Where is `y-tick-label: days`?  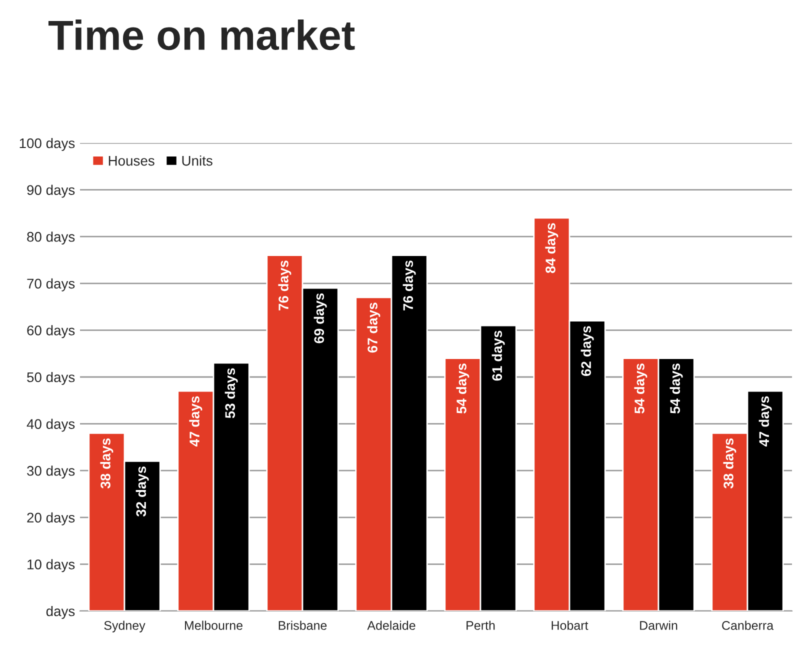 y-tick-label: days is located at coordinates (60, 612).